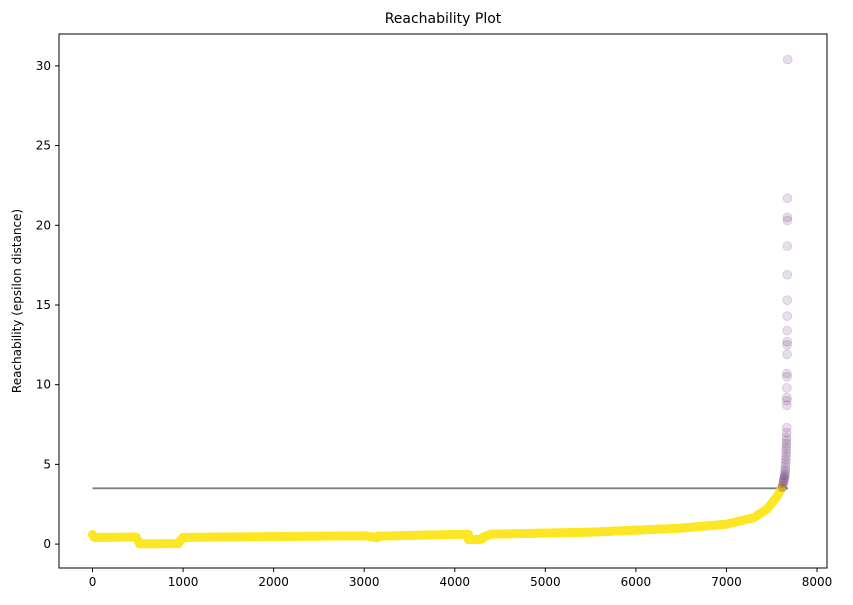  What do you see at coordinates (636, 582) in the screenshot?
I see `x-tick-label: 6000` at bounding box center [636, 582].